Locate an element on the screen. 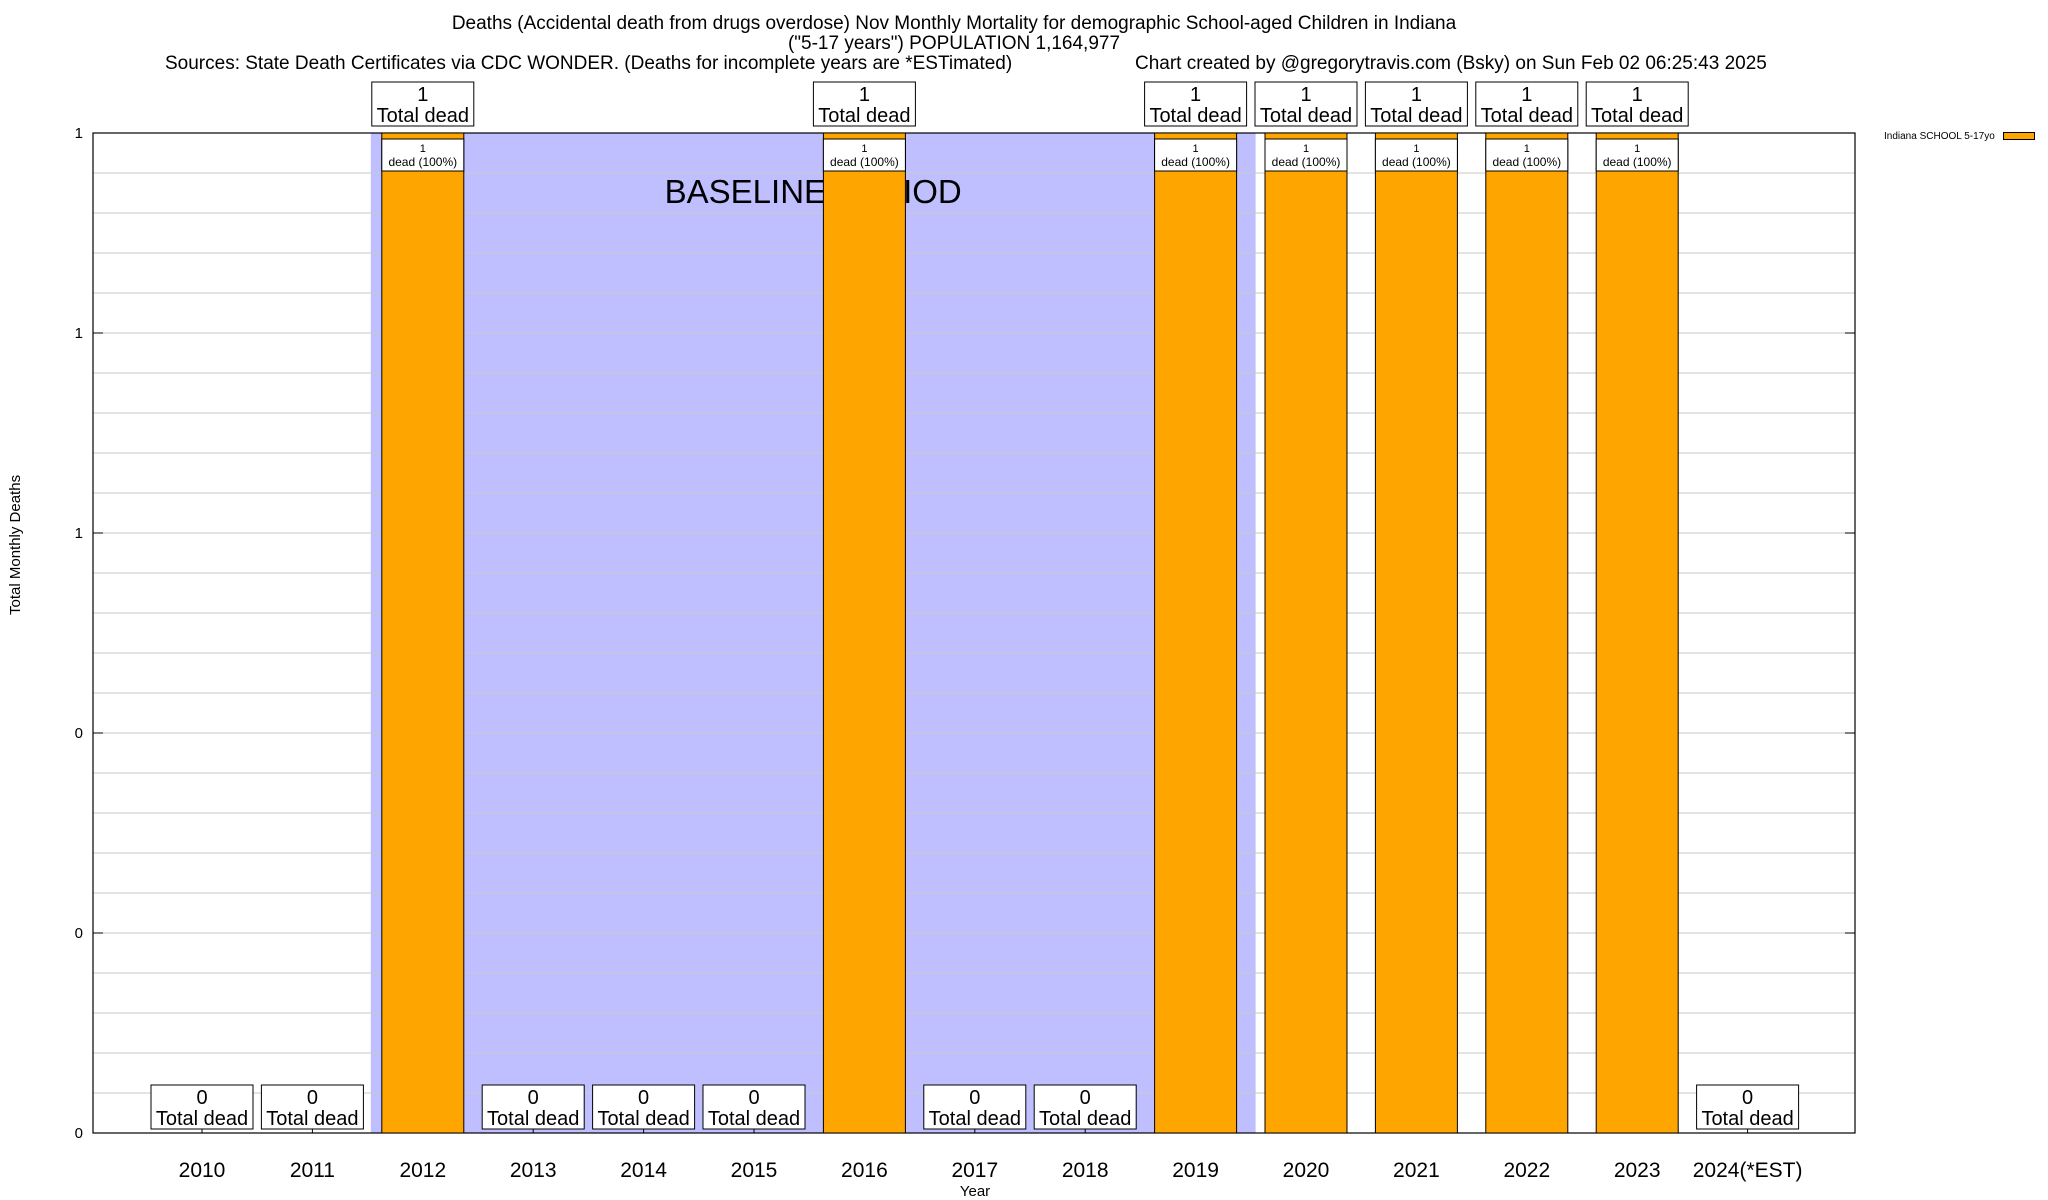 The width and height of the screenshot is (2048, 1200). x-tick-label: 2016 is located at coordinates (864, 1170).